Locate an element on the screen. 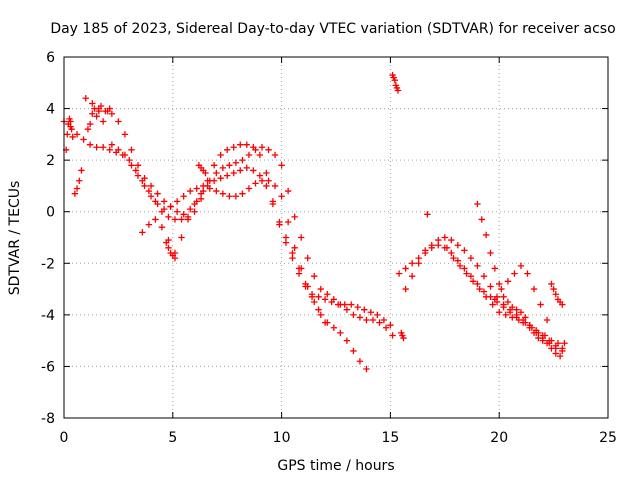 This screenshot has height=480, width=640. y-tick-label: 4 is located at coordinates (50, 110).